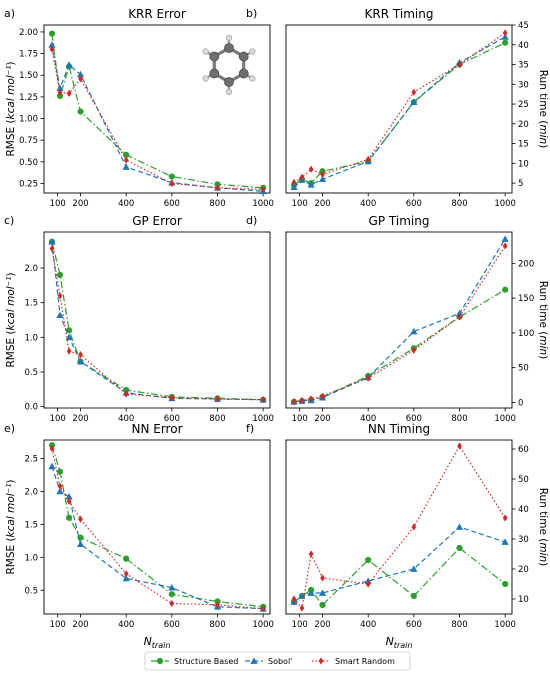 This screenshot has width=550, height=674. I want to click on y-axis-unit: min, so click(543, 552).